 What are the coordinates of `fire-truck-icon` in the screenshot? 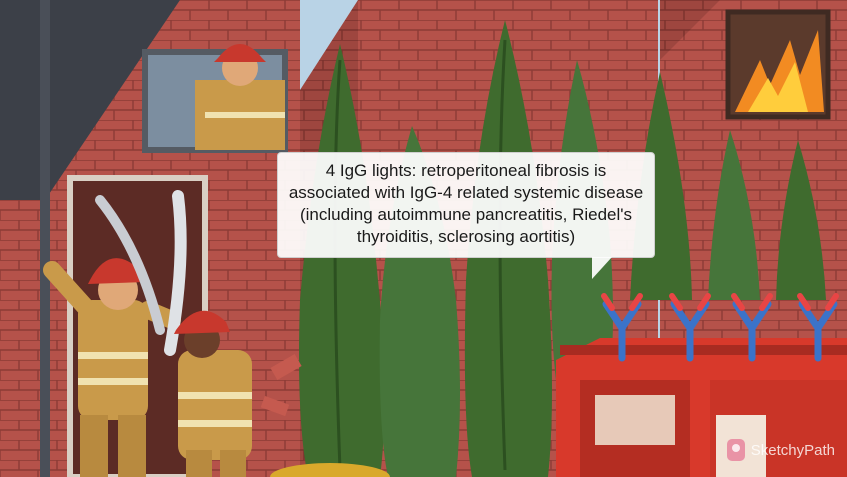 It's located at (701, 407).